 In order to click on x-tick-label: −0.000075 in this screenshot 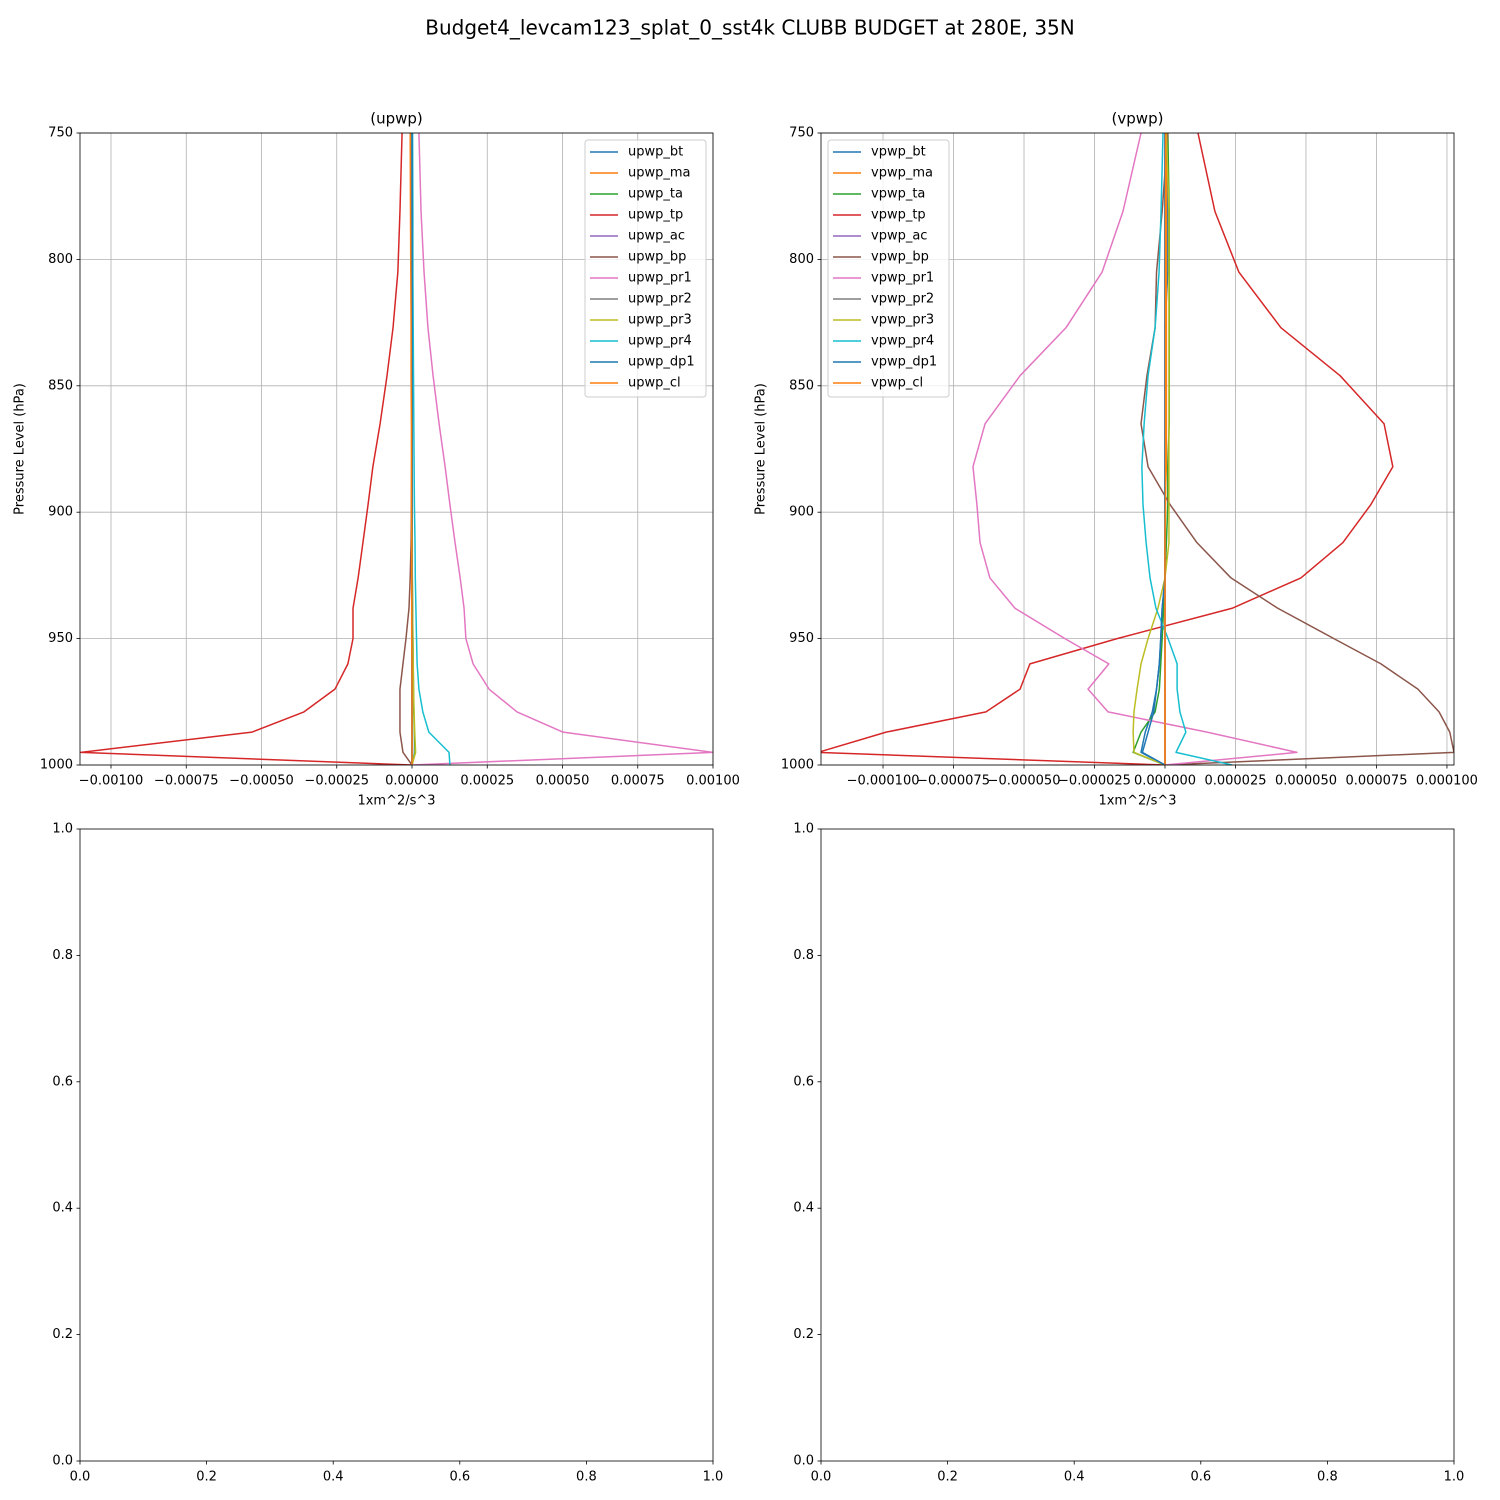, I will do `click(953, 781)`.